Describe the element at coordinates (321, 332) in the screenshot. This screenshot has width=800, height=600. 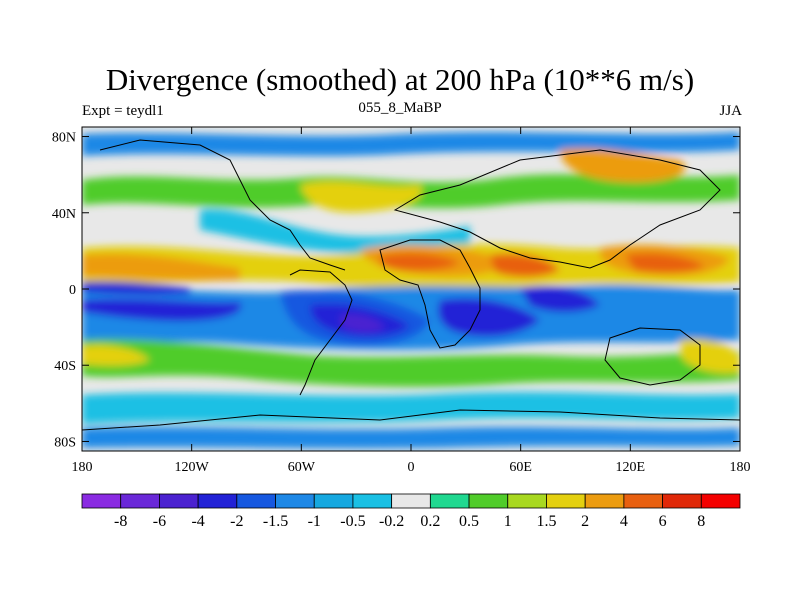
I see `coast-south-america` at that location.